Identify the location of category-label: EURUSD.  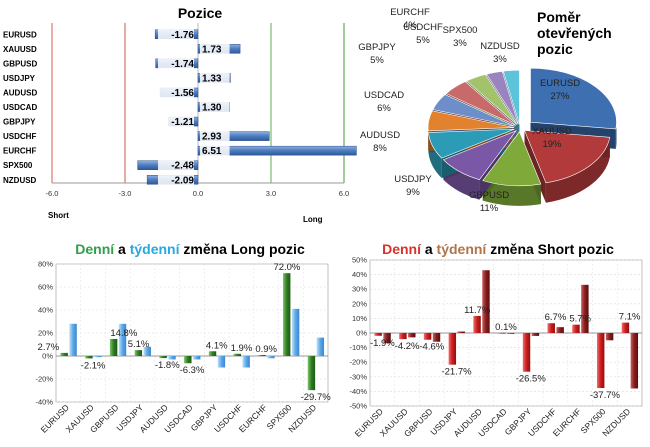
(20, 34).